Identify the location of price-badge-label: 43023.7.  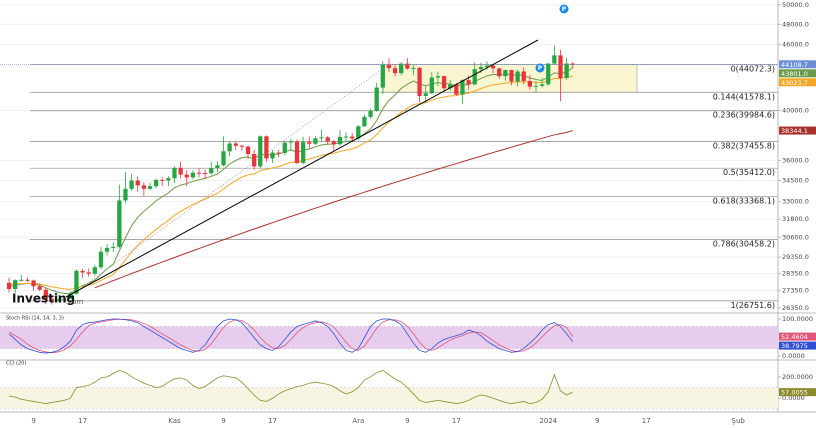
(794, 83).